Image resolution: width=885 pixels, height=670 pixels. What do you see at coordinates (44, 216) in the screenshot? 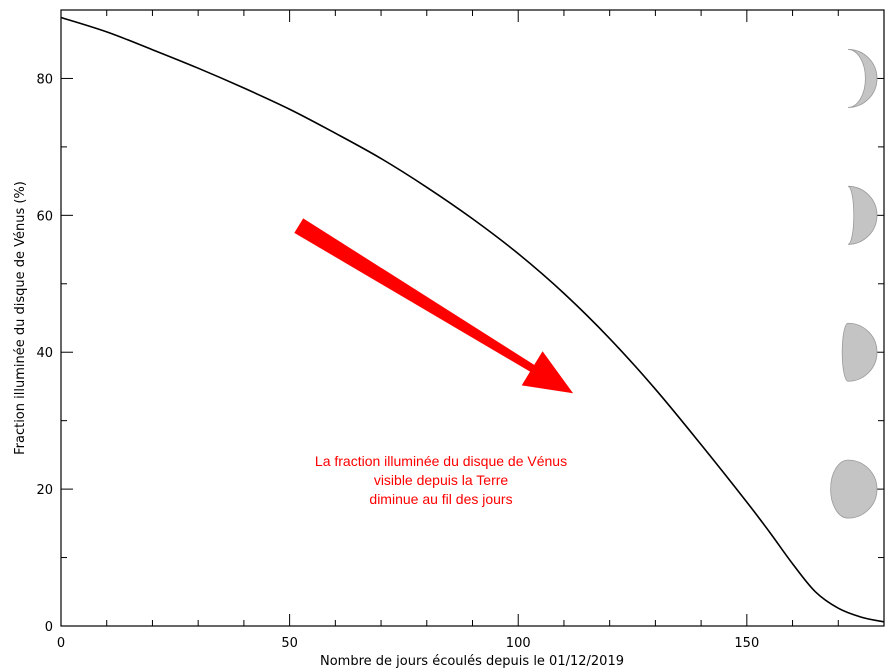
I see `y-tick-label: 60` at bounding box center [44, 216].